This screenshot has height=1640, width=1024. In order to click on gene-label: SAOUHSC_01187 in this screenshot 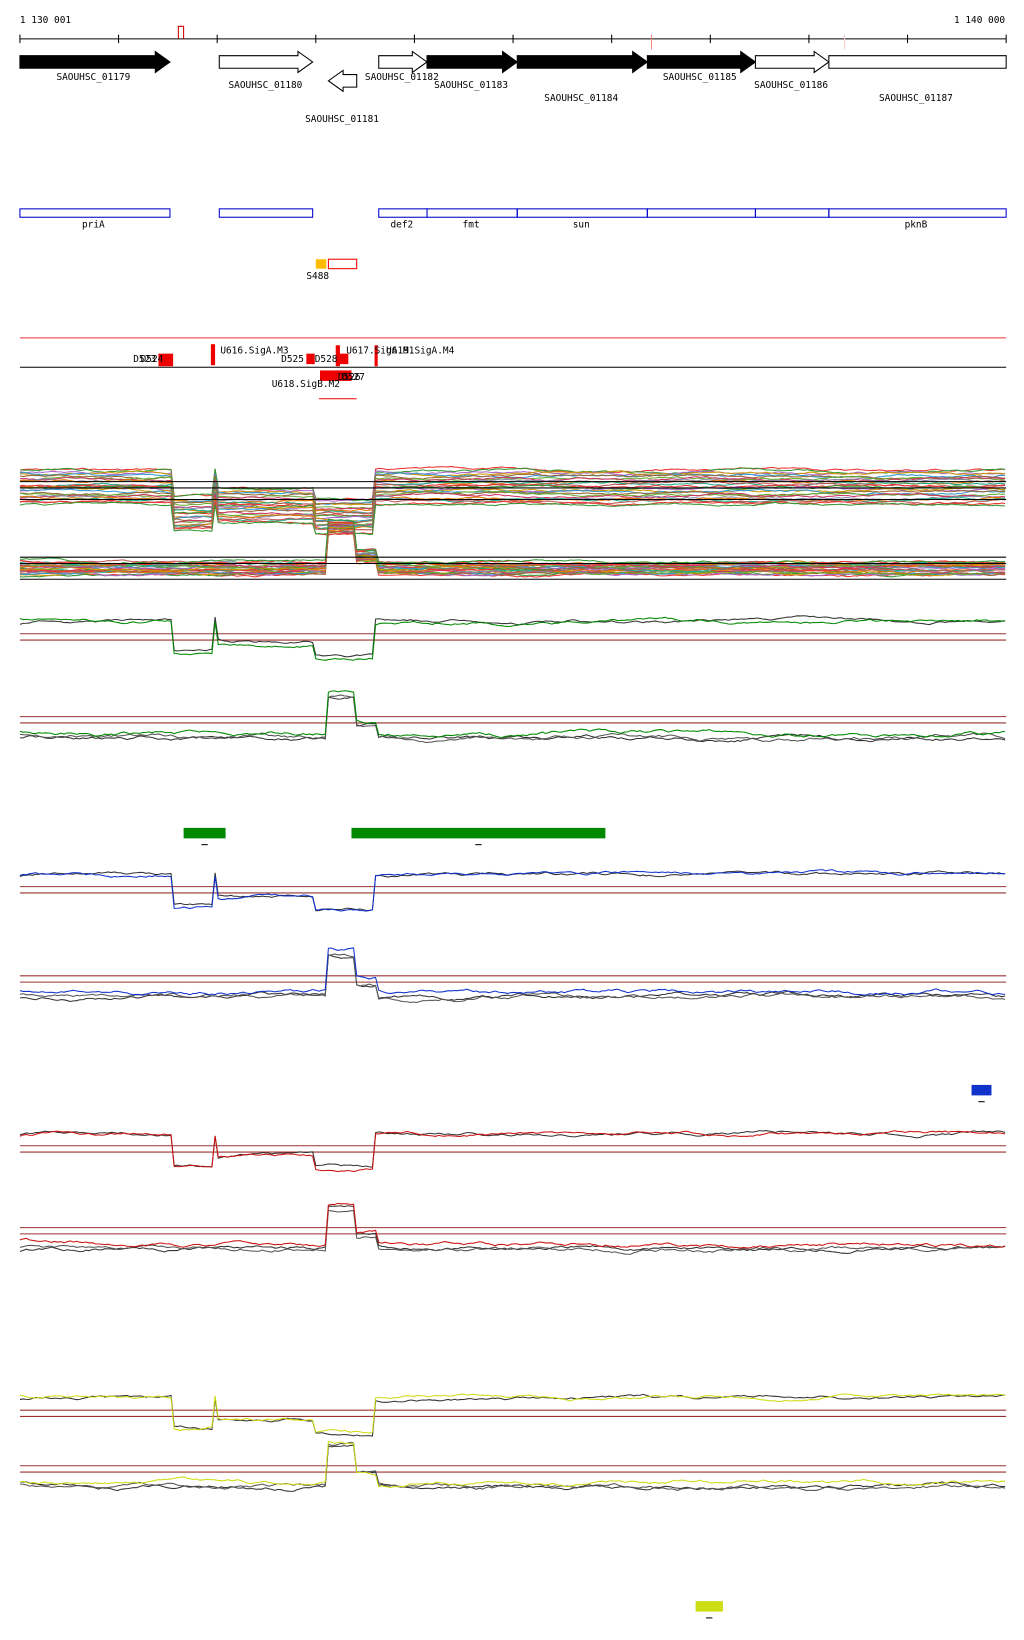, I will do `click(916, 98)`.